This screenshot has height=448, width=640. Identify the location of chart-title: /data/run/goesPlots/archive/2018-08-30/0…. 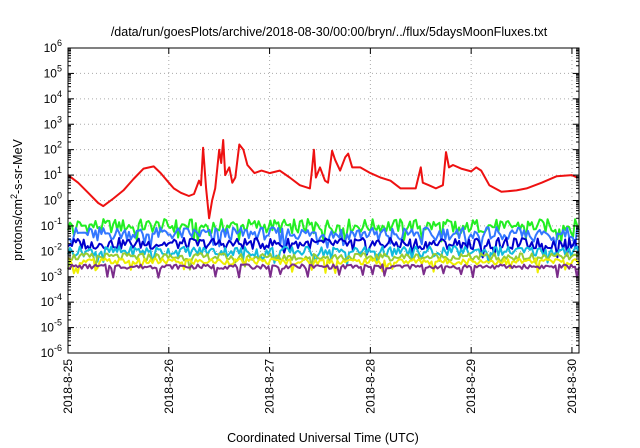
(329, 32).